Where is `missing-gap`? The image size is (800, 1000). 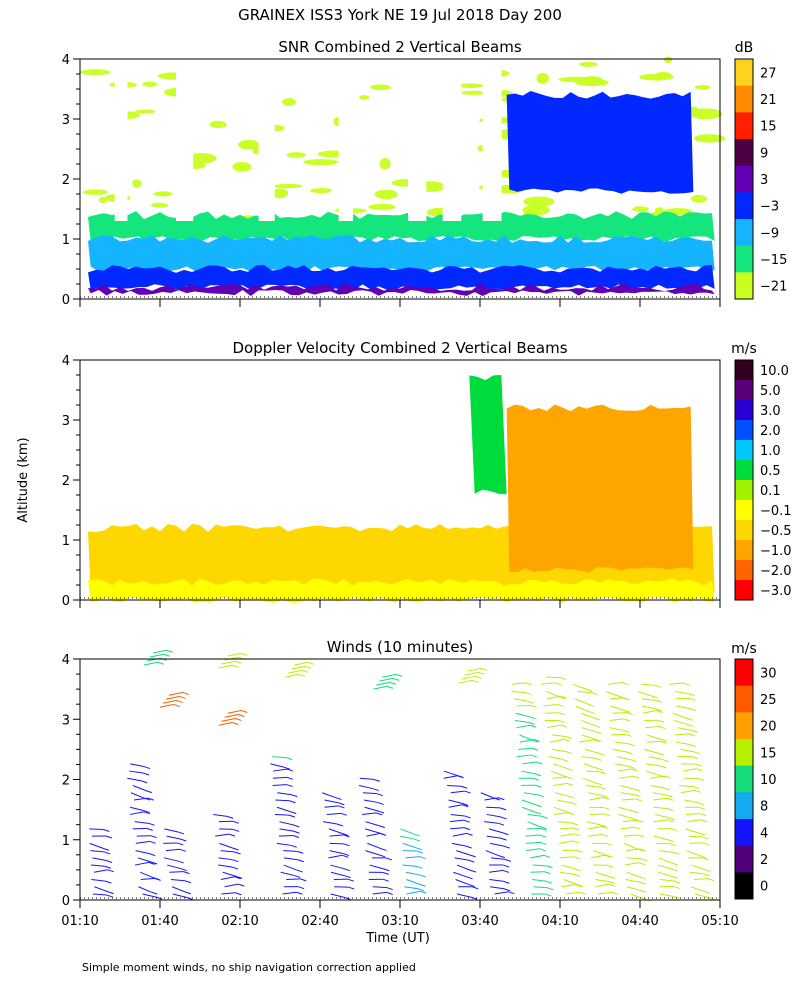
missing-gap is located at coordinates (346, 140).